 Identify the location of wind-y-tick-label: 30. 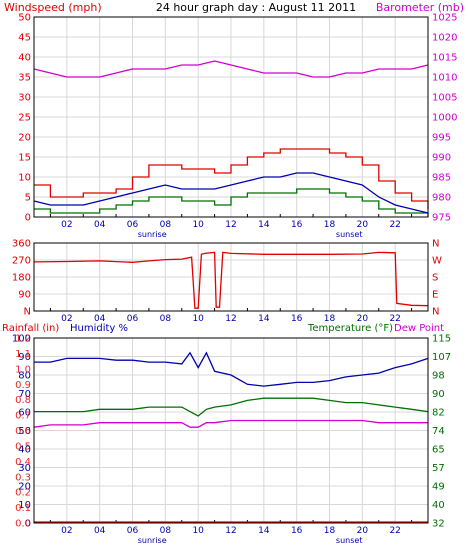
(24, 98).